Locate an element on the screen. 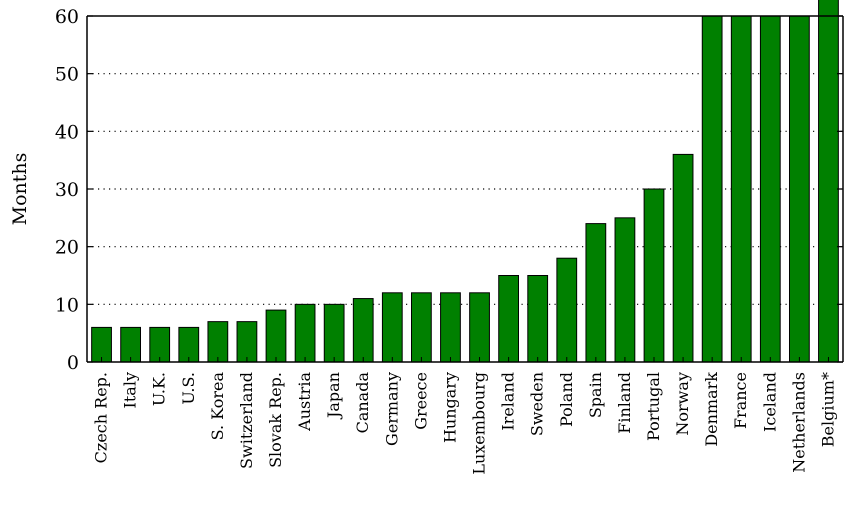  bar-spain is located at coordinates (596, 292).